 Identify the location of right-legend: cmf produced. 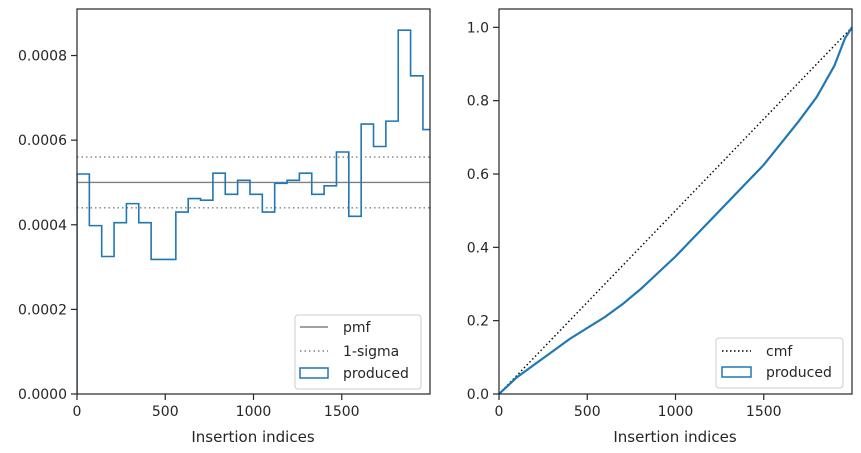
(779, 363).